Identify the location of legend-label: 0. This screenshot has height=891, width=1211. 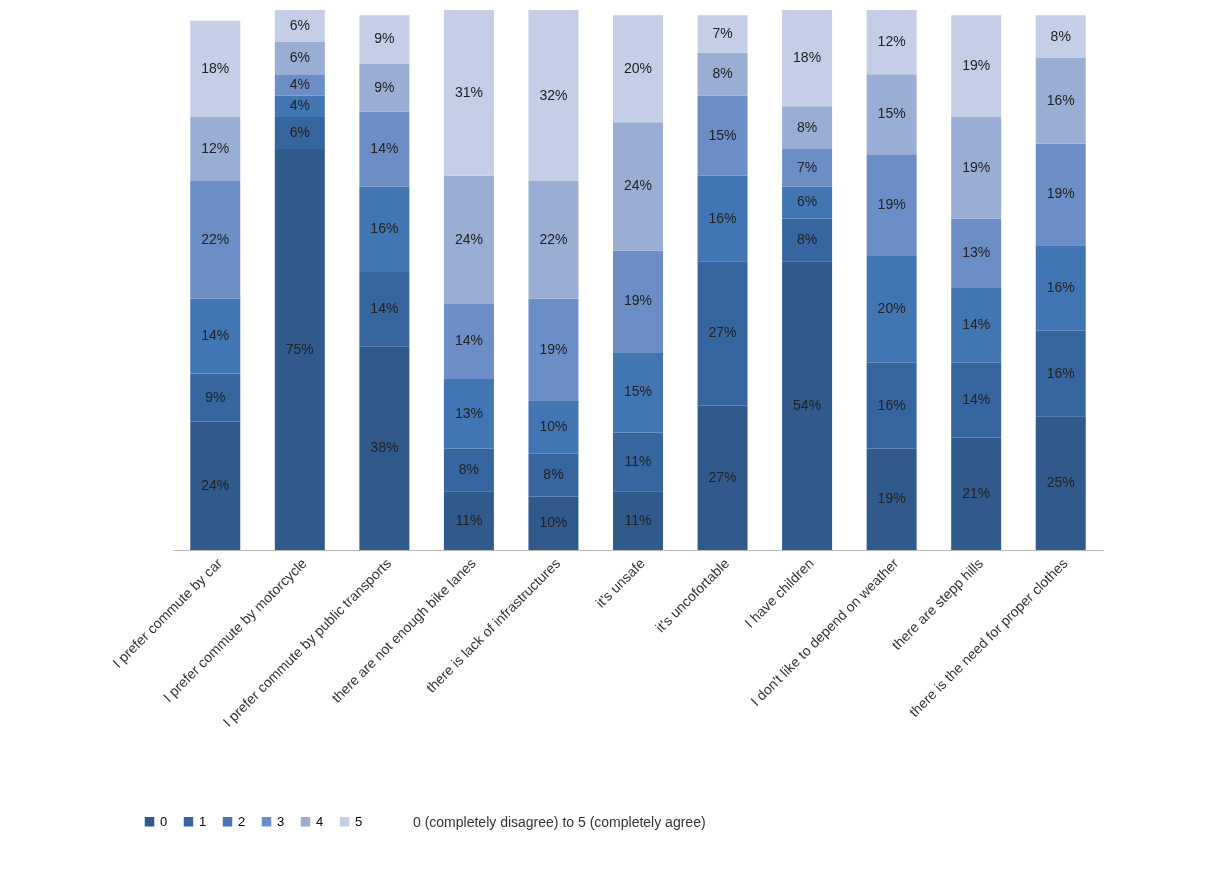
(164, 821).